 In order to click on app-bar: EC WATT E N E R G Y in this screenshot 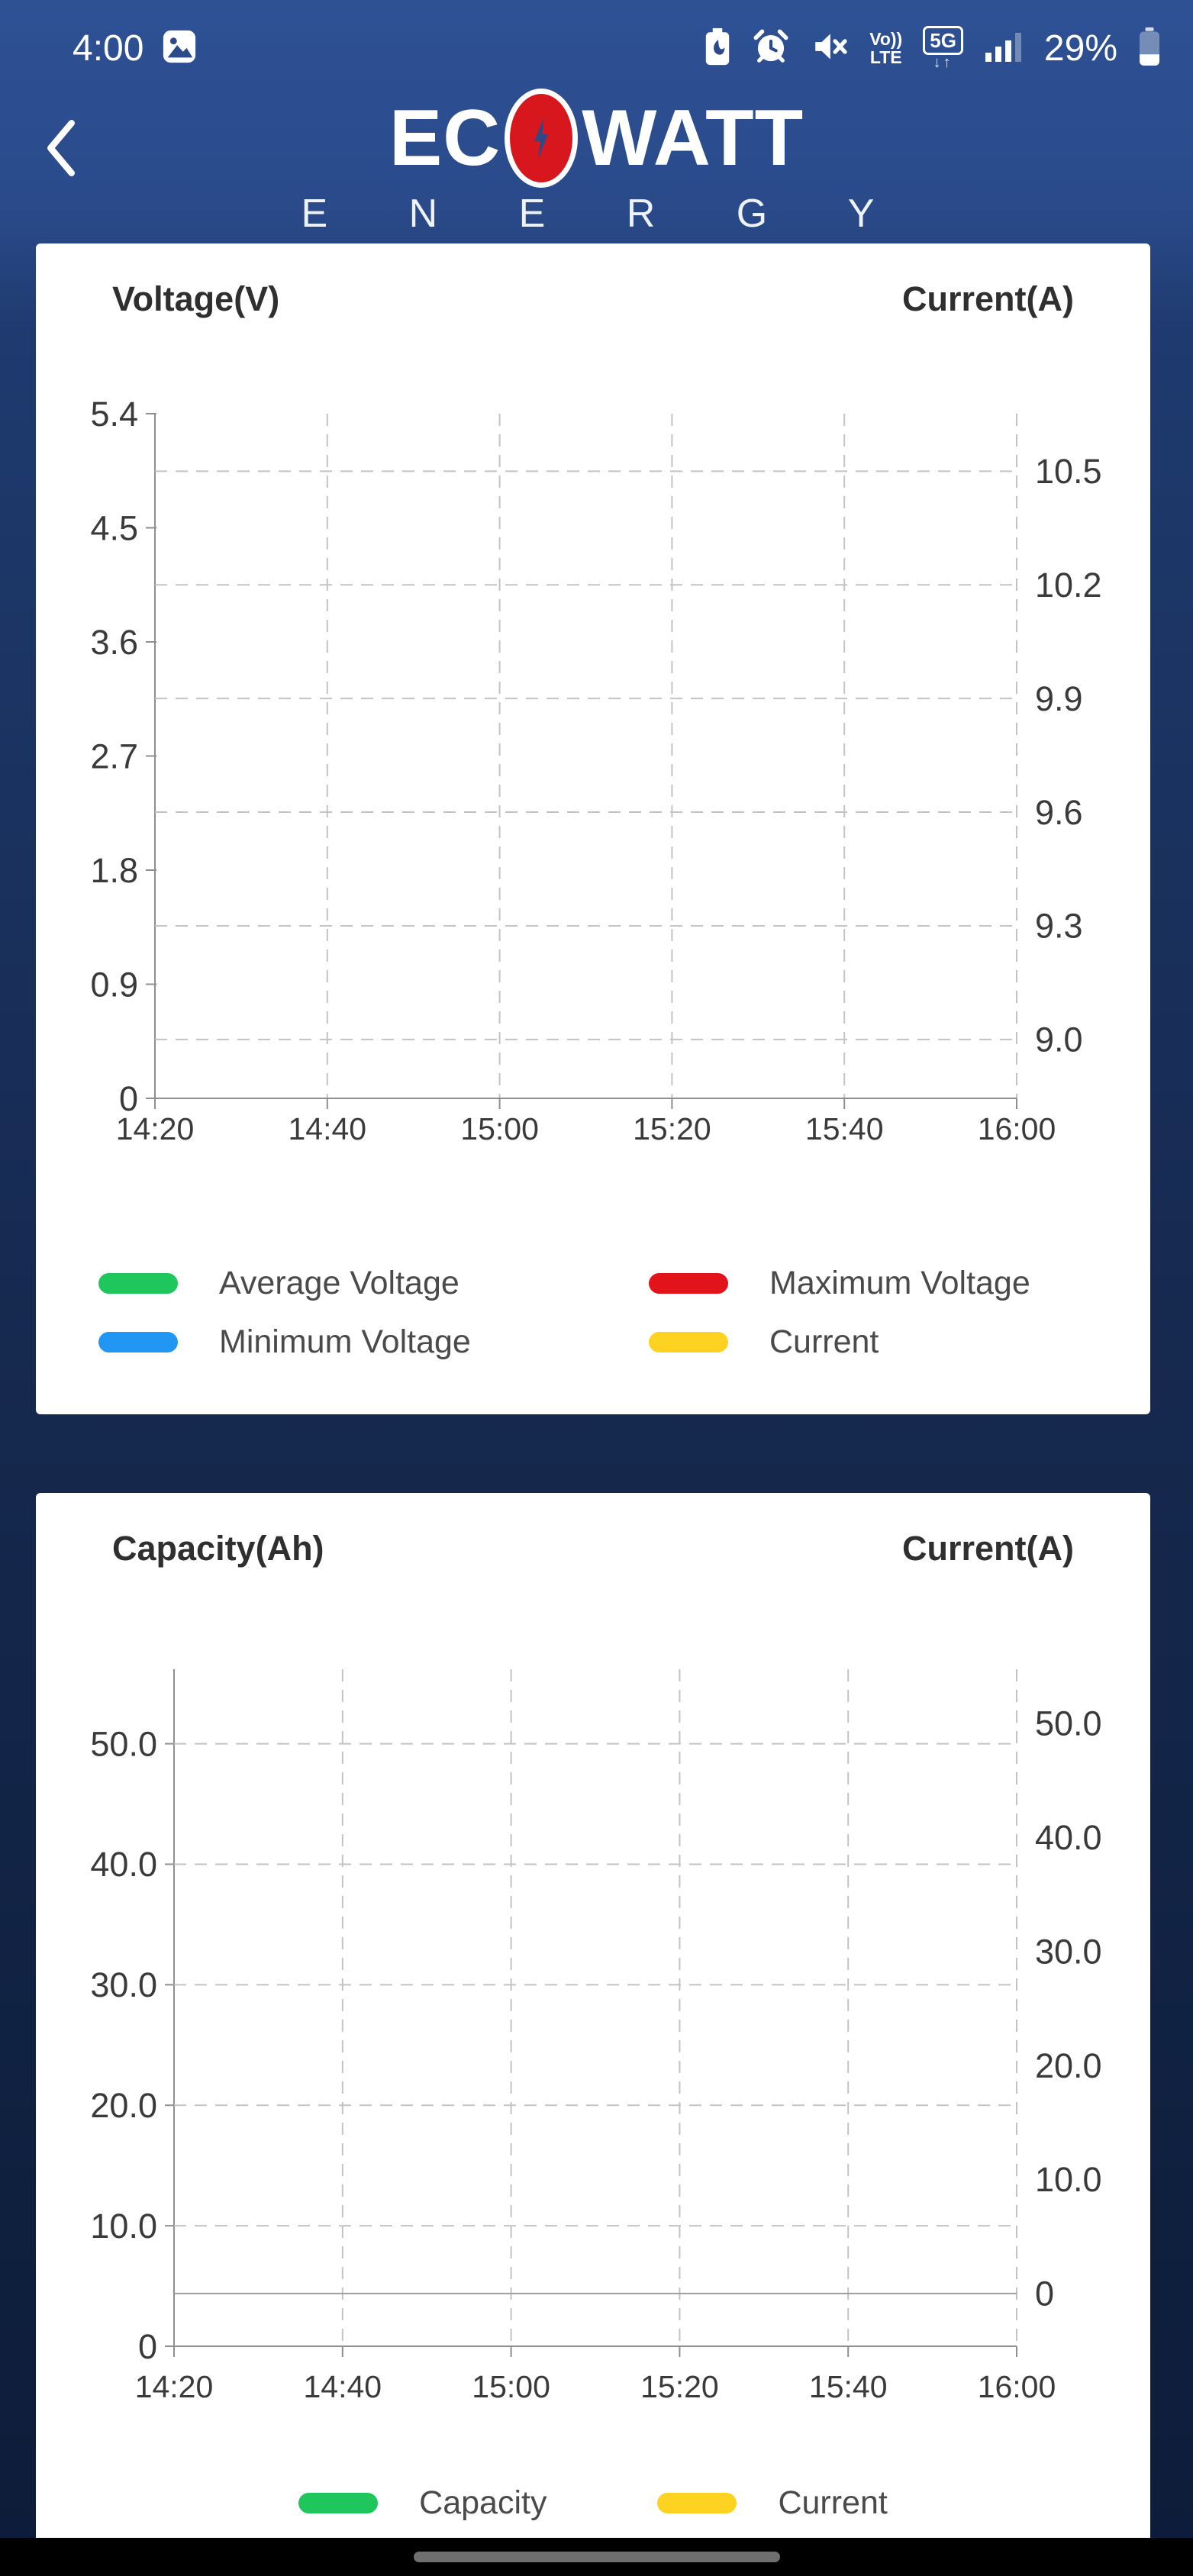, I will do `click(596, 165)`.